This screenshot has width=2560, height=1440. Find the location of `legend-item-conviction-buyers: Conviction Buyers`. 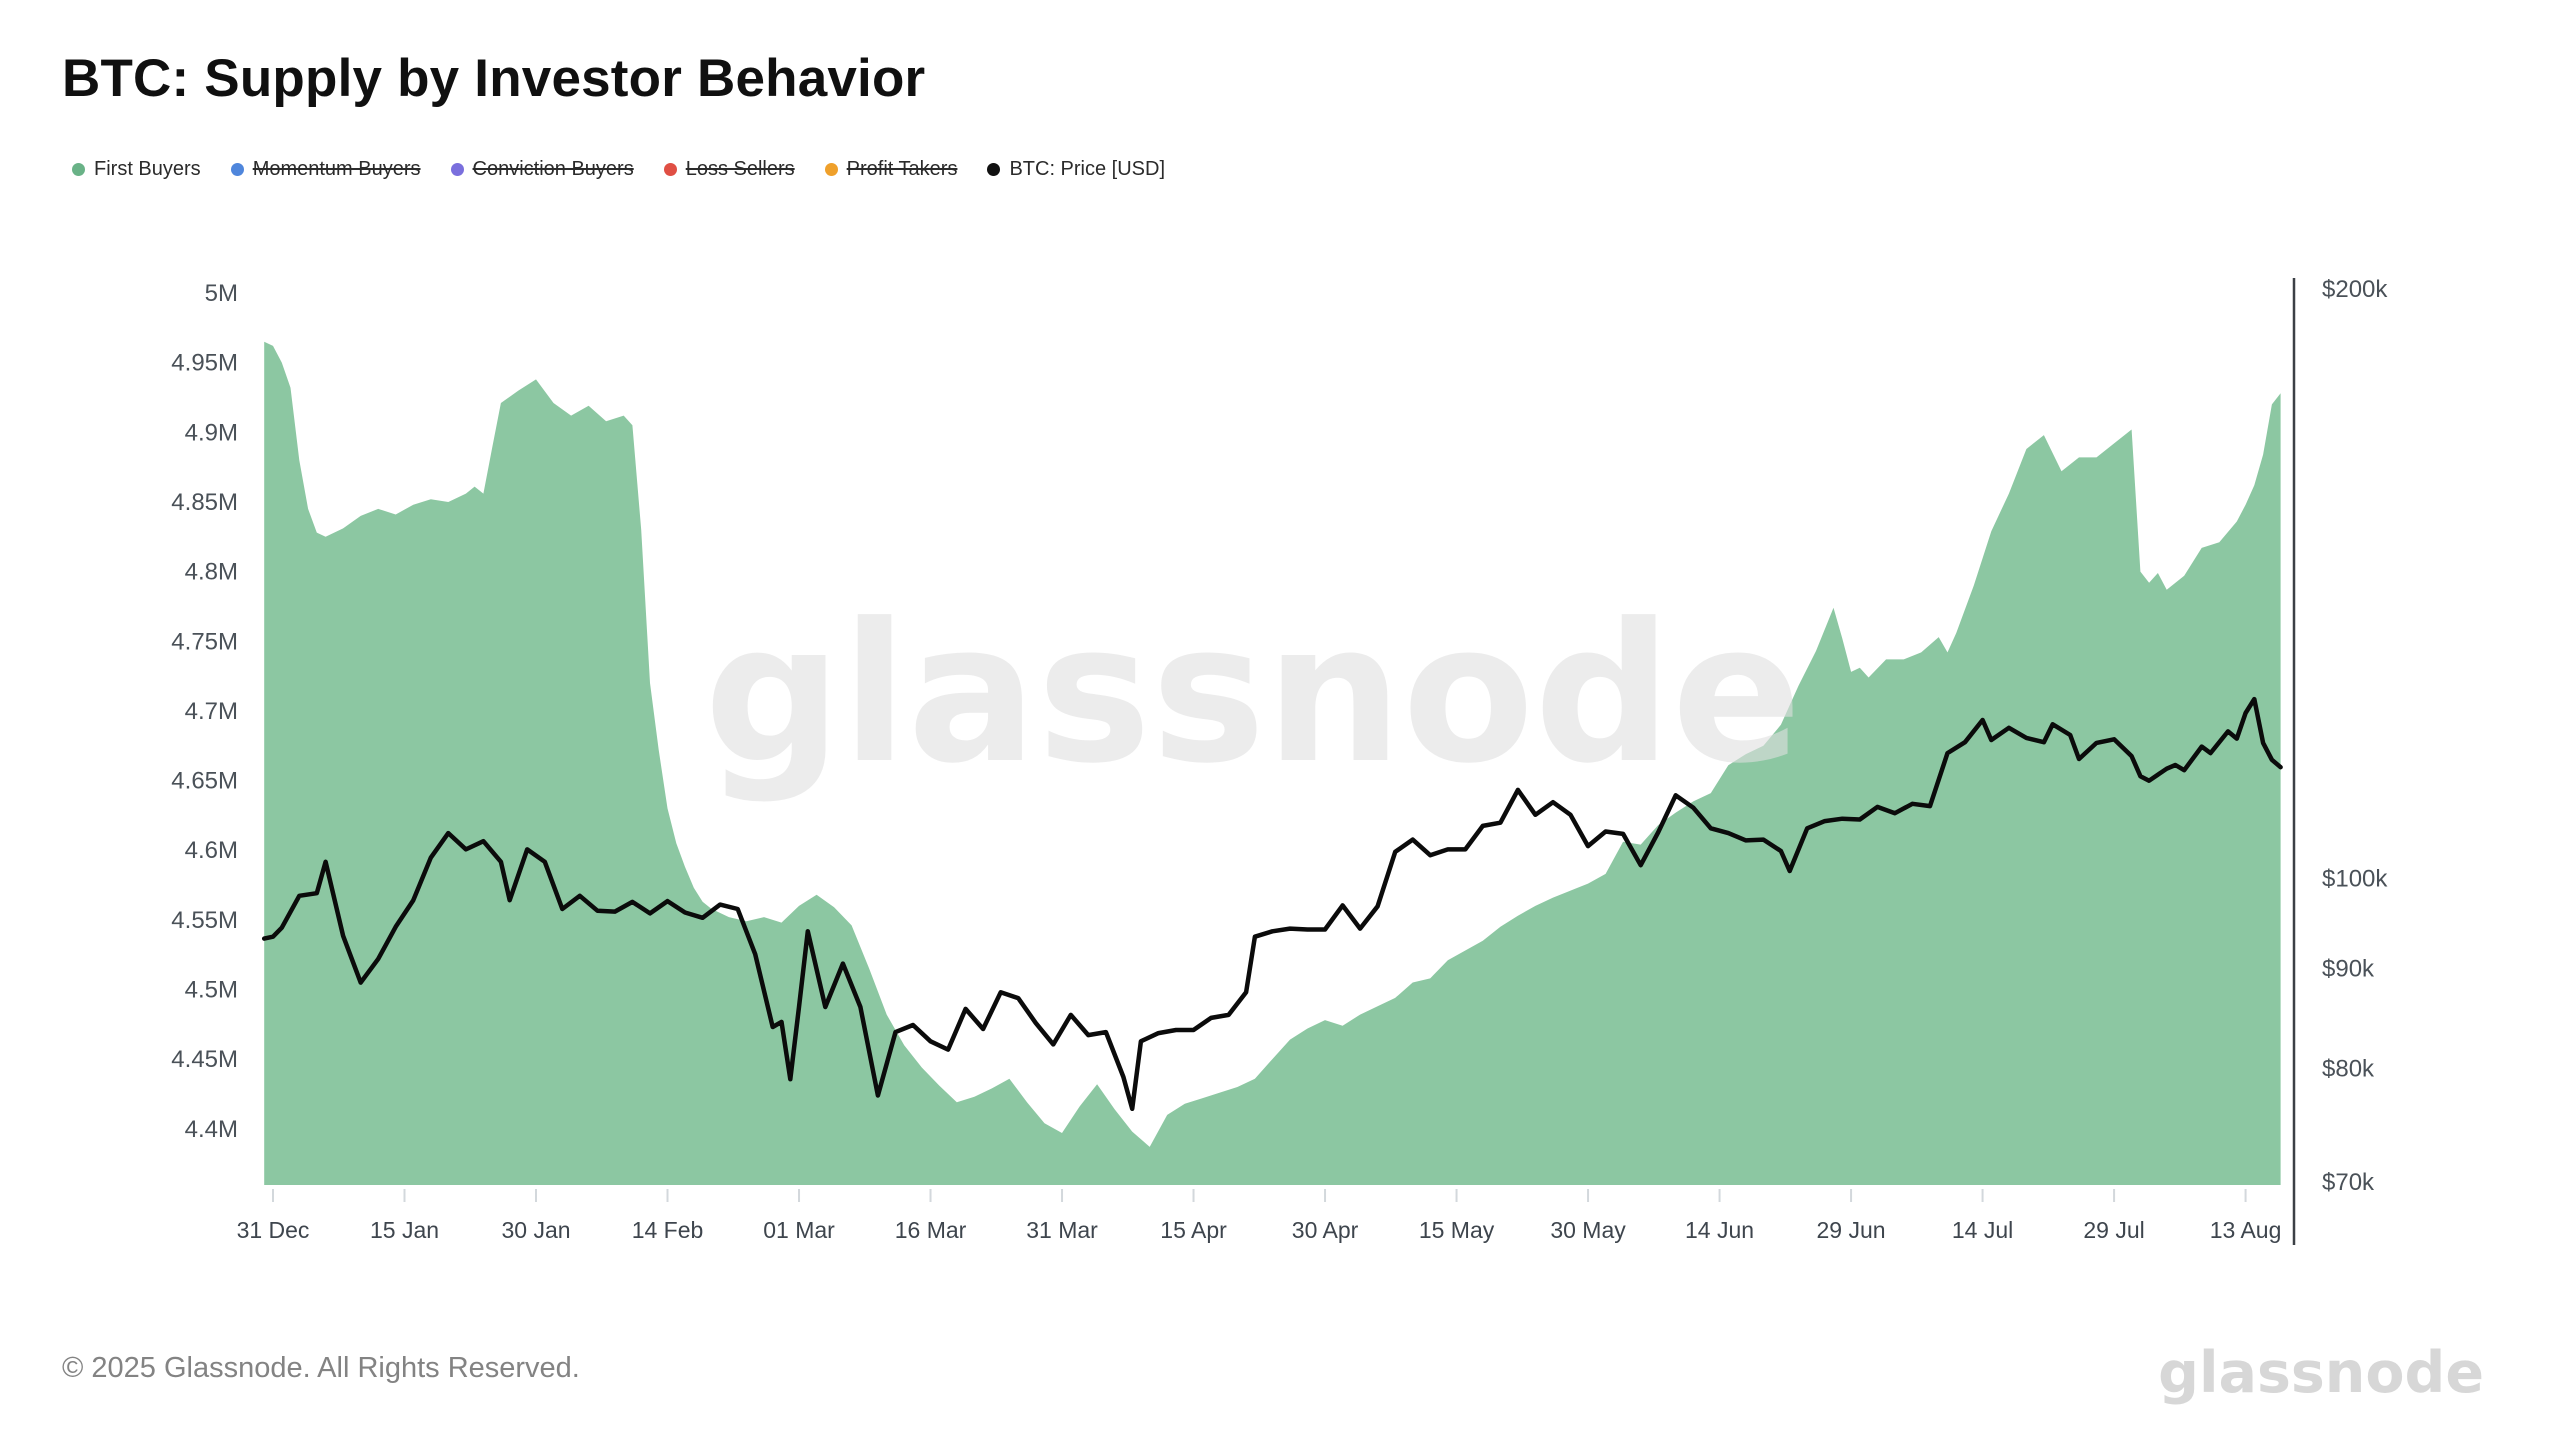

legend-item-conviction-buyers: Conviction Buyers is located at coordinates (542, 169).